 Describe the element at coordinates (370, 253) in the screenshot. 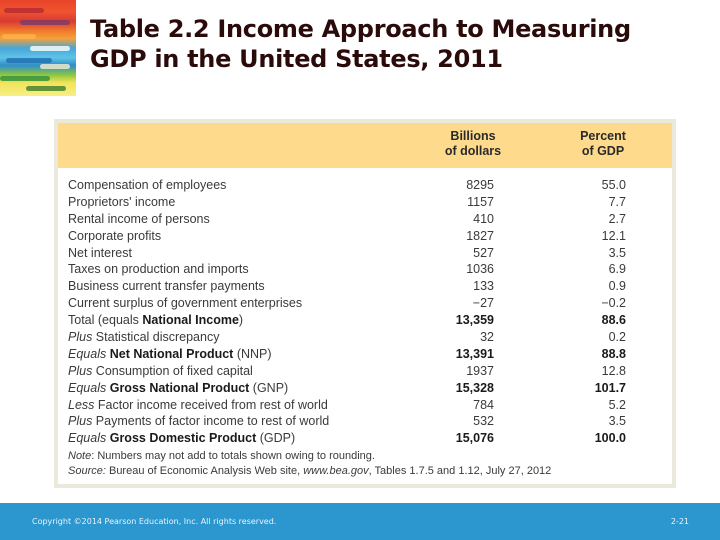

I see `table-row: Net interest 527 3.5` at that location.